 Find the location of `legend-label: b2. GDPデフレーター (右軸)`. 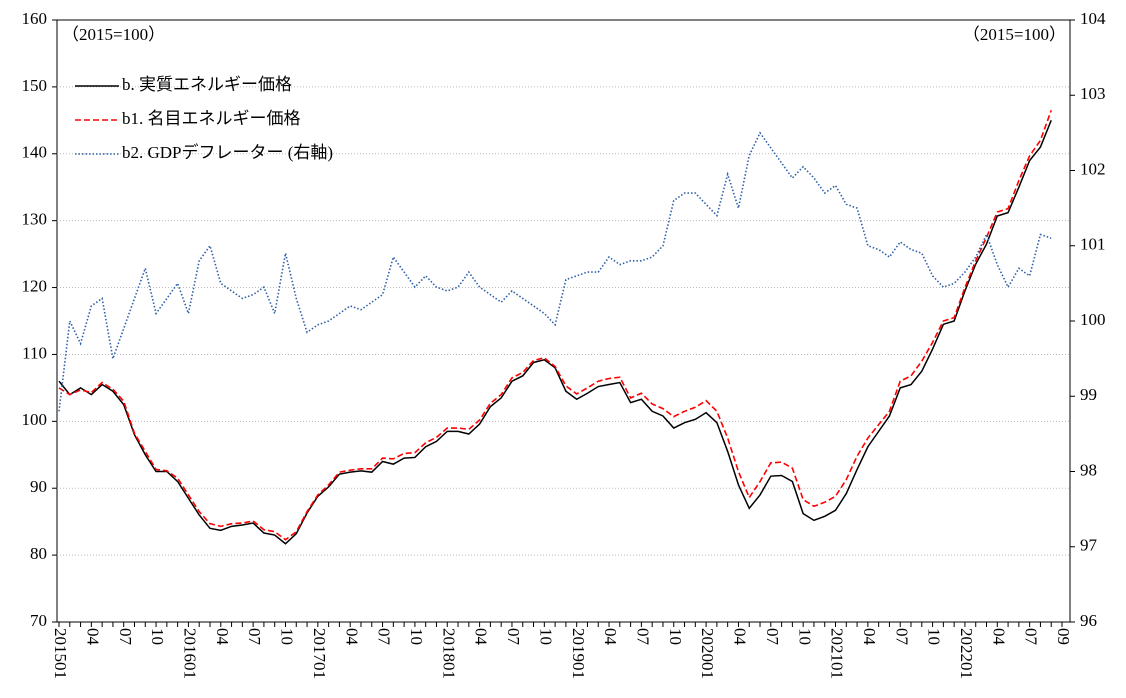

legend-label: b2. GDPデフレーター (右軸) is located at coordinates (227, 152).